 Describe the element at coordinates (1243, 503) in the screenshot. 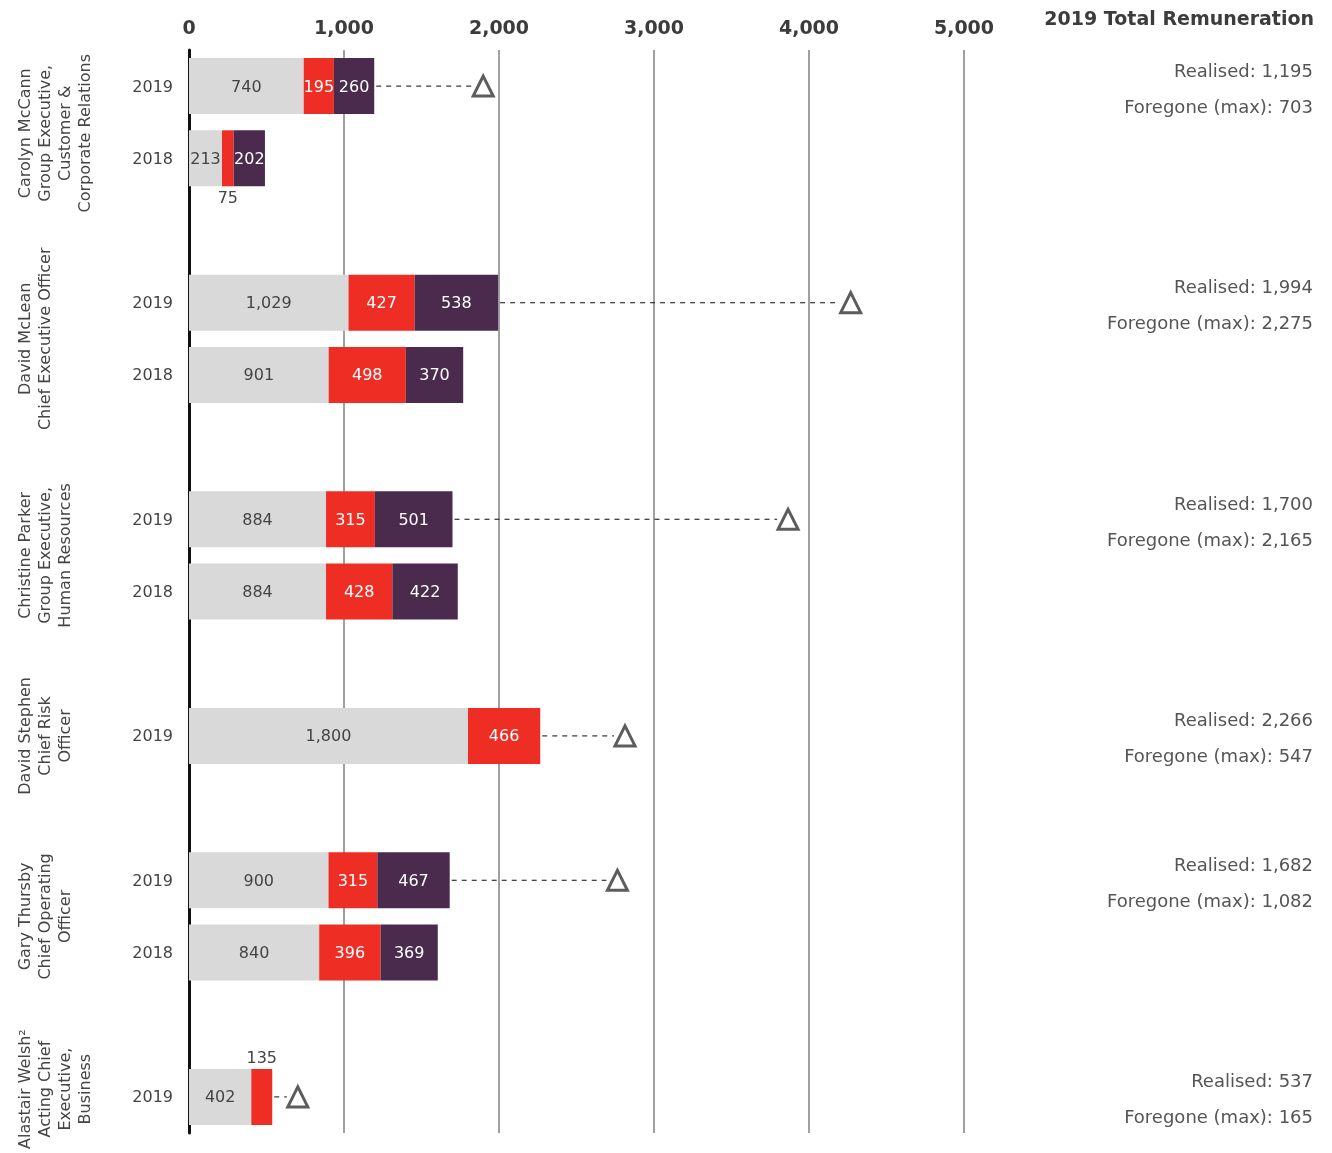

I see `text: Realised: 1,700` at that location.